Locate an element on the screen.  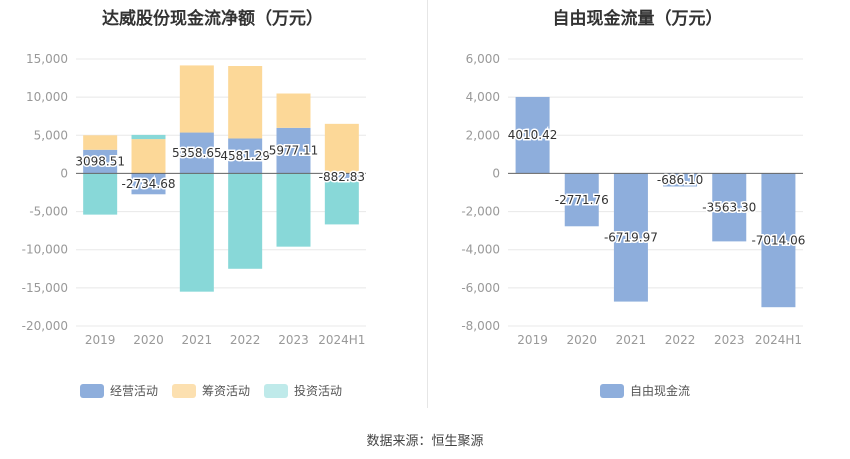
data-label: -6719.97 is located at coordinates (631, 238).